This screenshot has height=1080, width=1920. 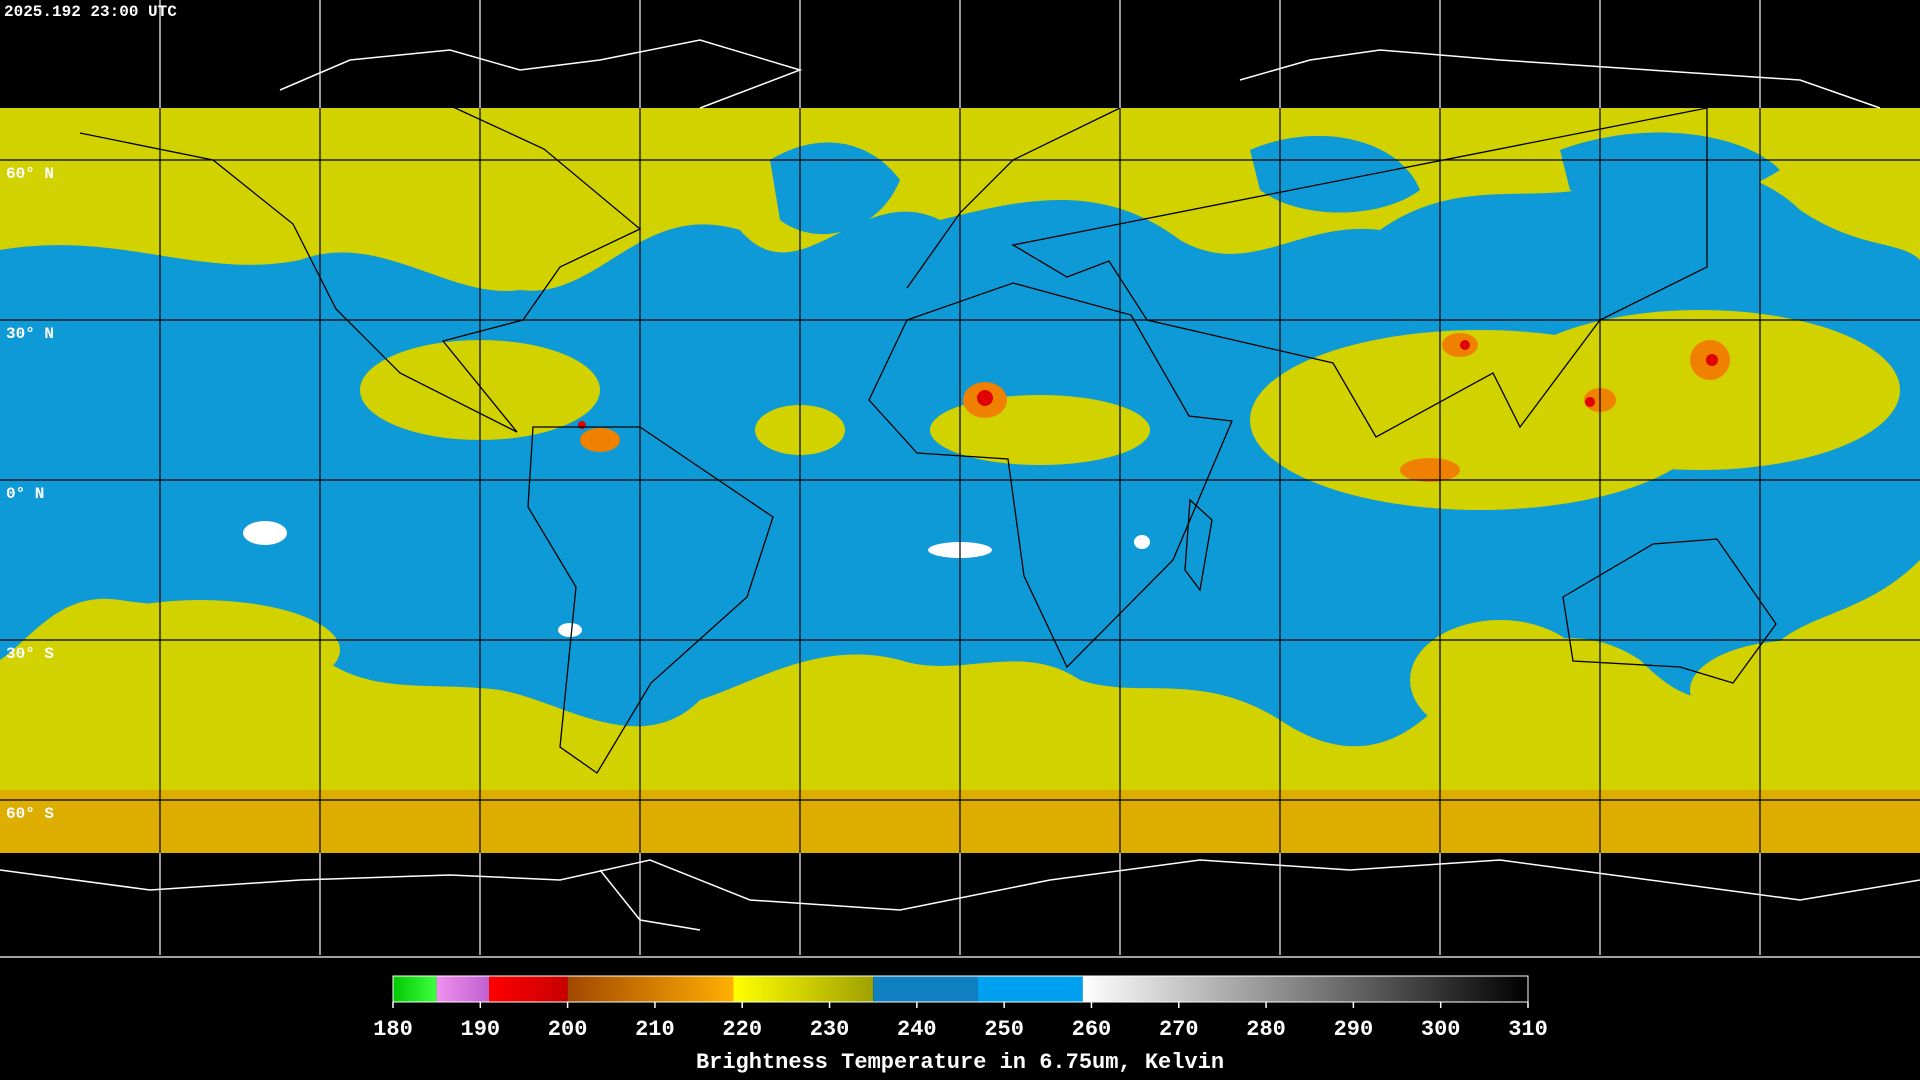 What do you see at coordinates (1179, 1029) in the screenshot?
I see `colorbar-tick-label: 270` at bounding box center [1179, 1029].